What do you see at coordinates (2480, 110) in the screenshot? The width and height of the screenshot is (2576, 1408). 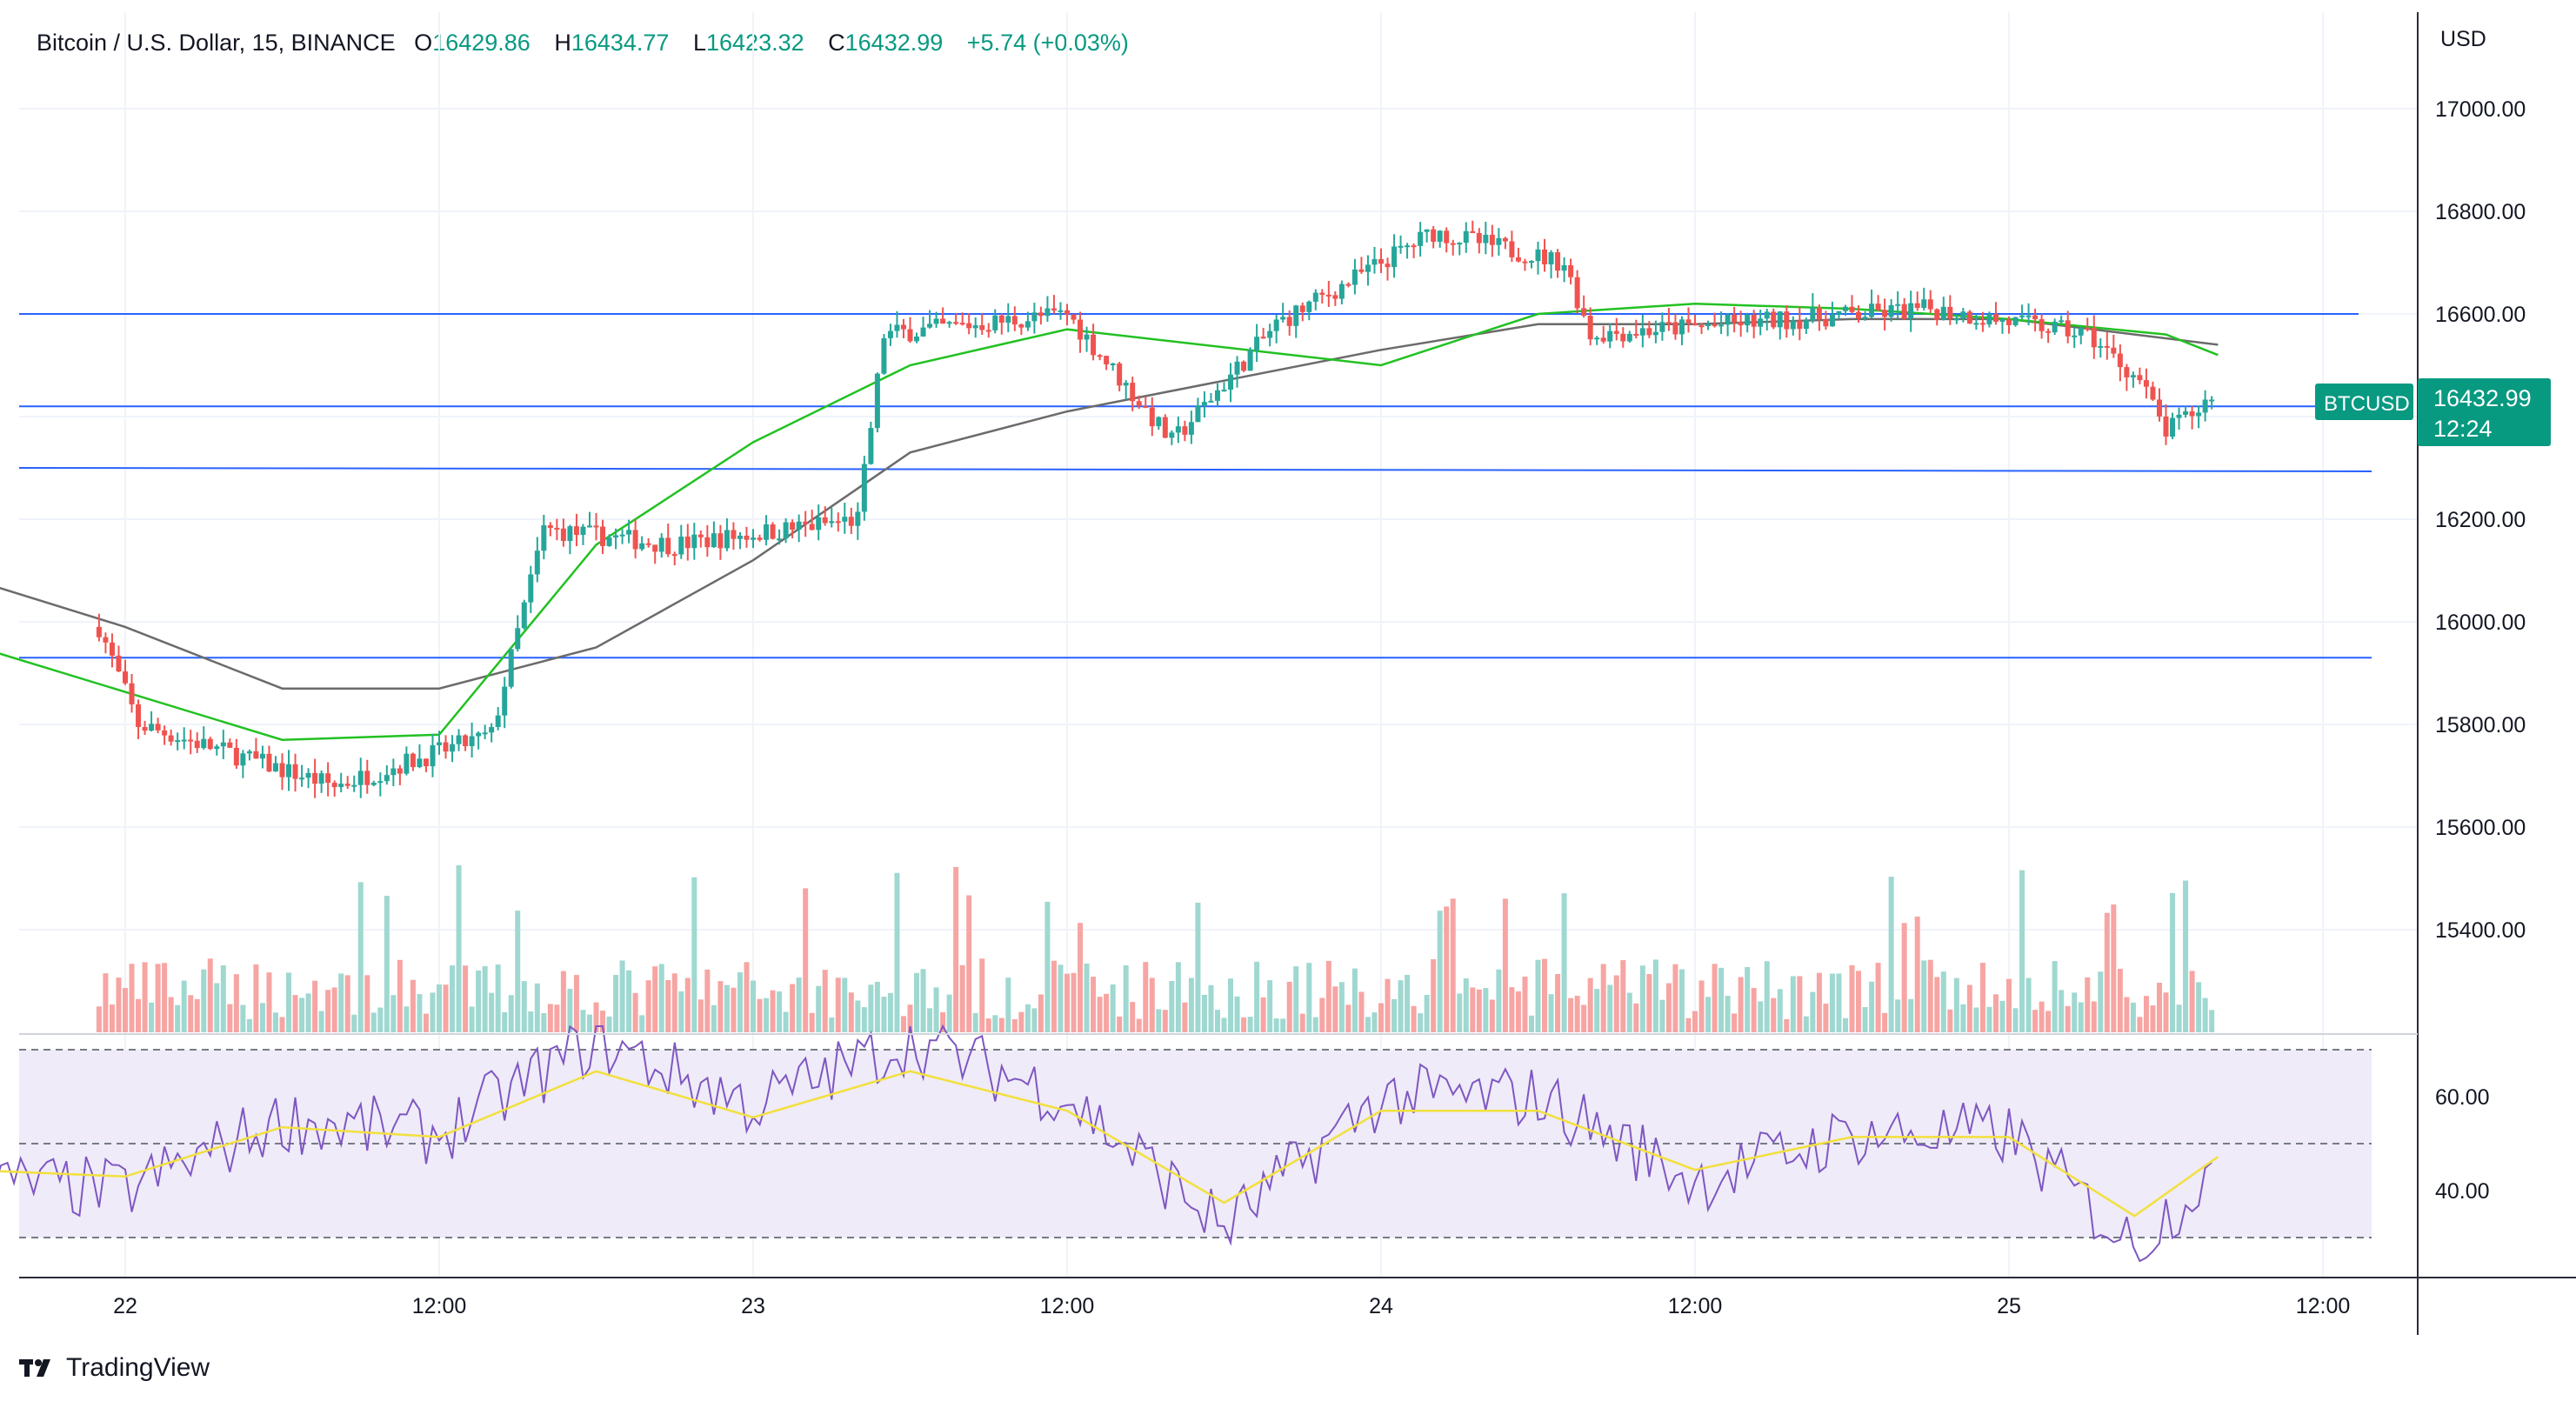 I see `price-axis-label: 17000.00` at bounding box center [2480, 110].